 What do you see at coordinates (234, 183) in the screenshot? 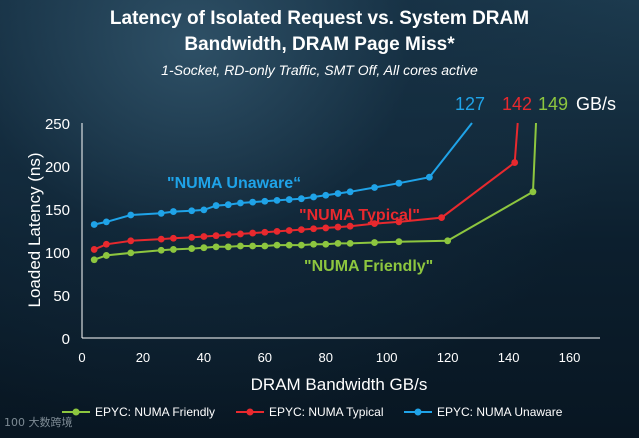
I see `series-annotation: "NUMA Unaware“` at bounding box center [234, 183].